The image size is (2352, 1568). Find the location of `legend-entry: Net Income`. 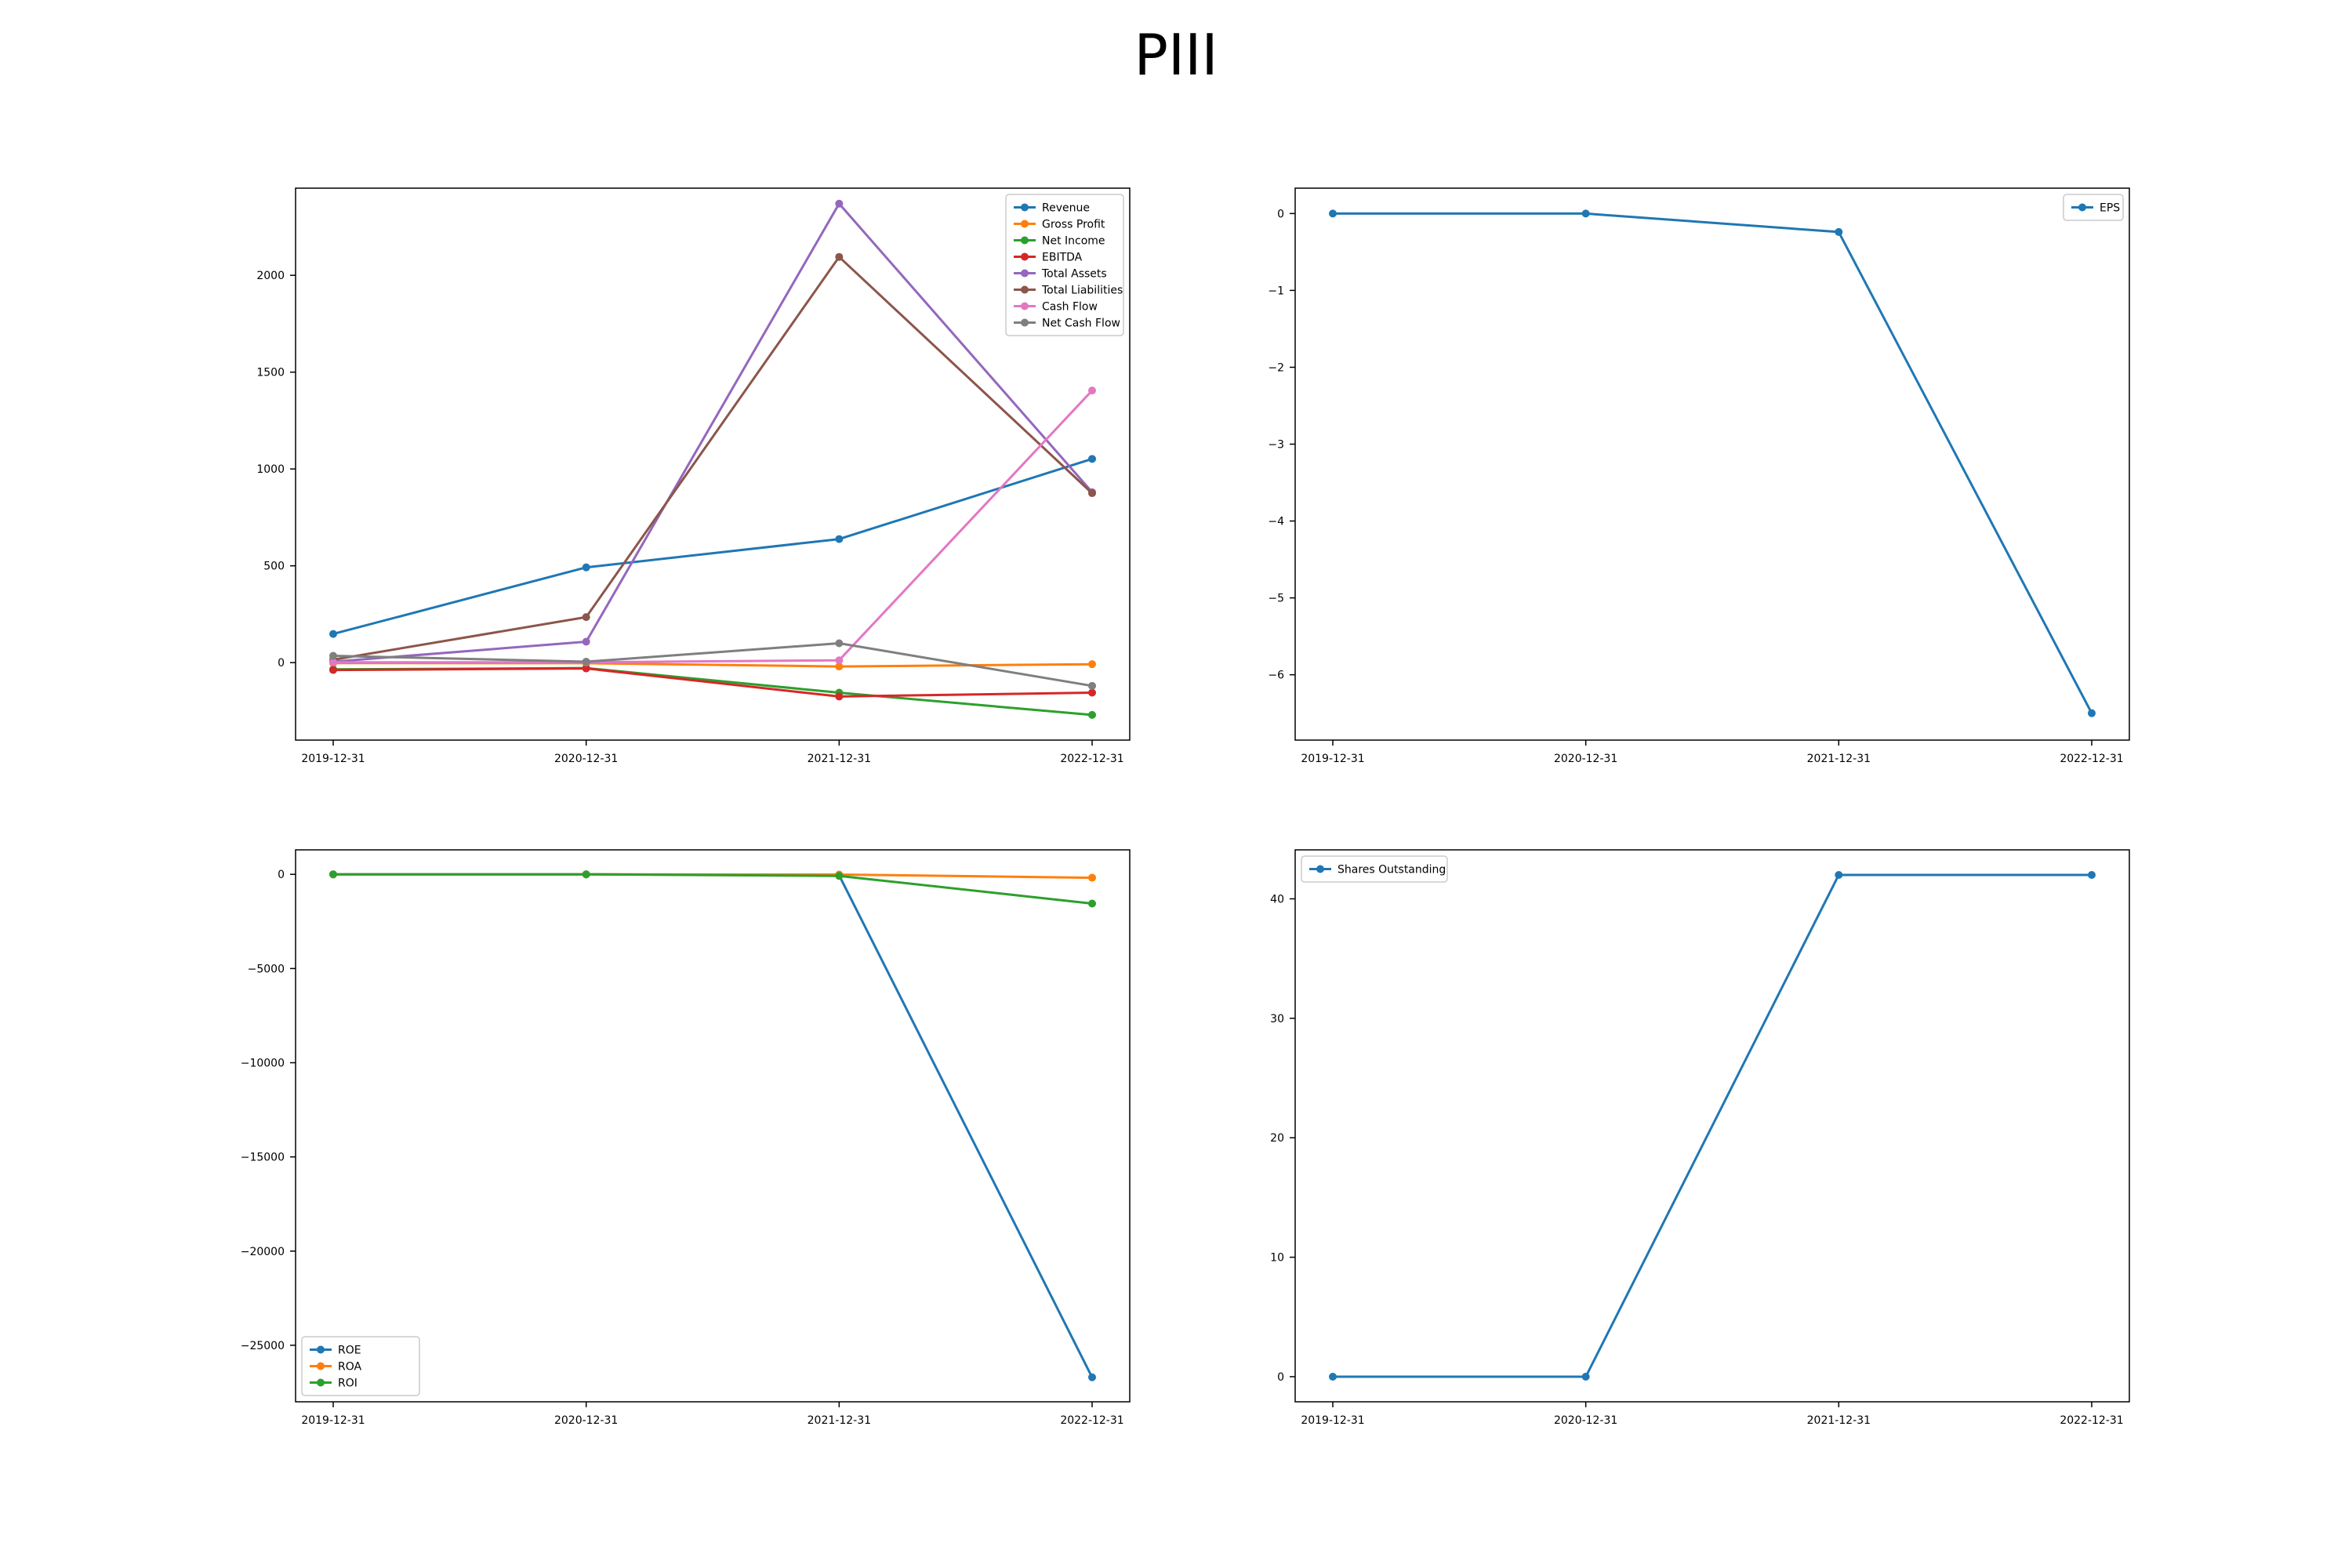

legend-entry: Net Income is located at coordinates (1073, 241).